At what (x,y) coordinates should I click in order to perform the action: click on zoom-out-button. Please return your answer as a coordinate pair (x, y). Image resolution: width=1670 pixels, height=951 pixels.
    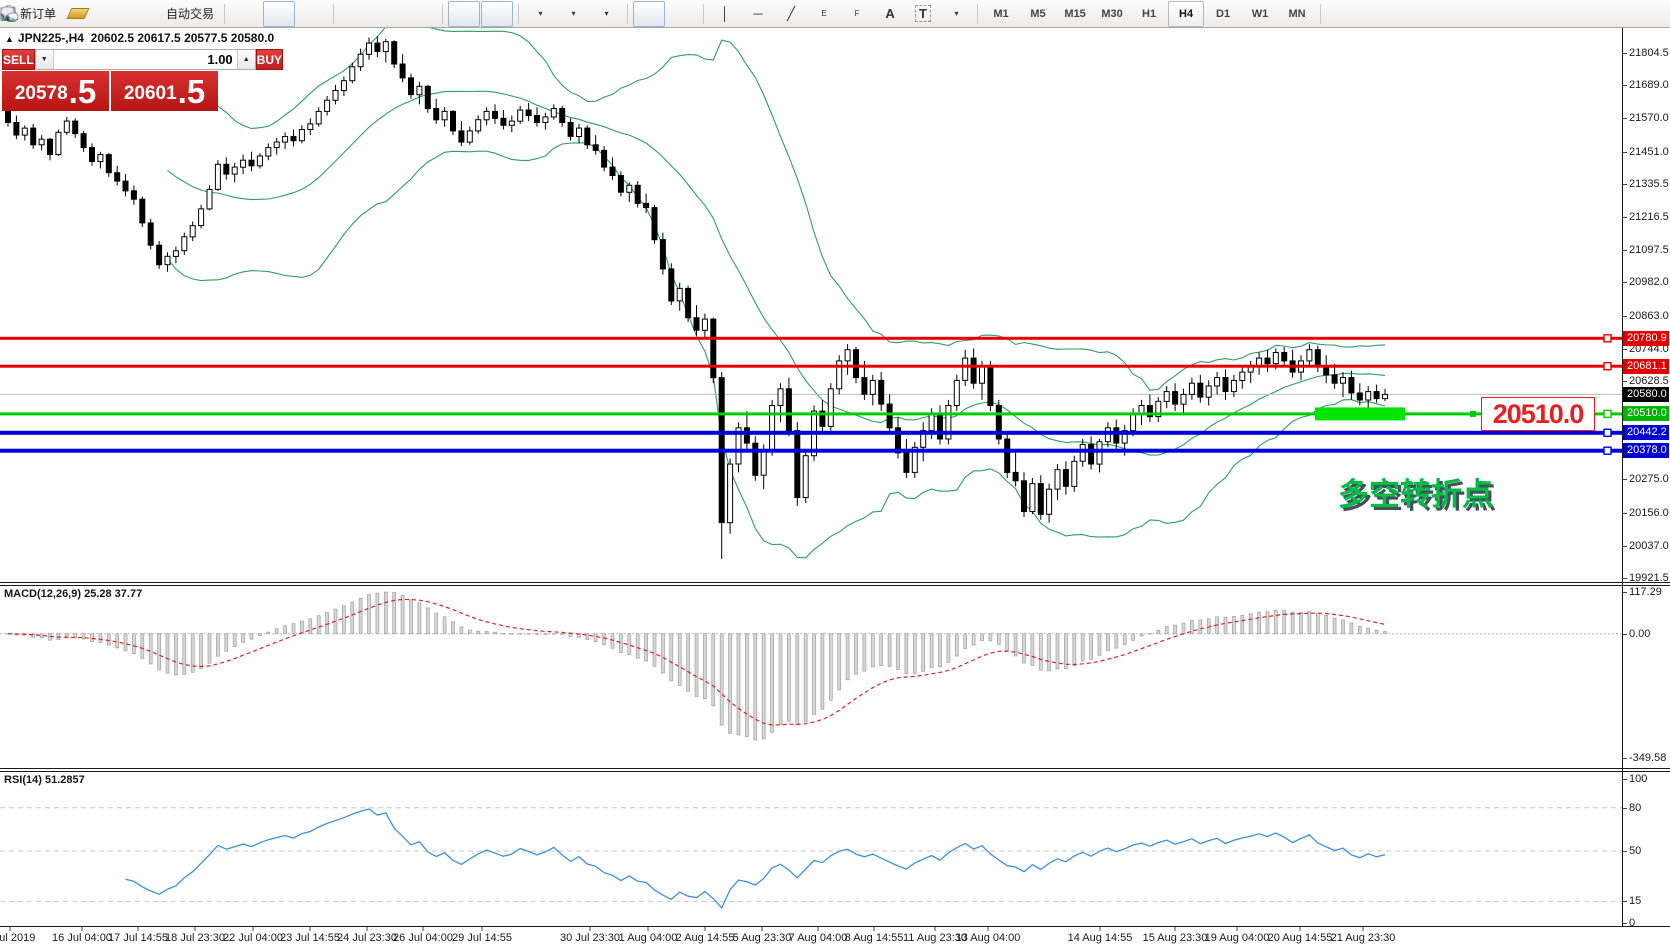
    Looking at the image, I should click on (202, 14).